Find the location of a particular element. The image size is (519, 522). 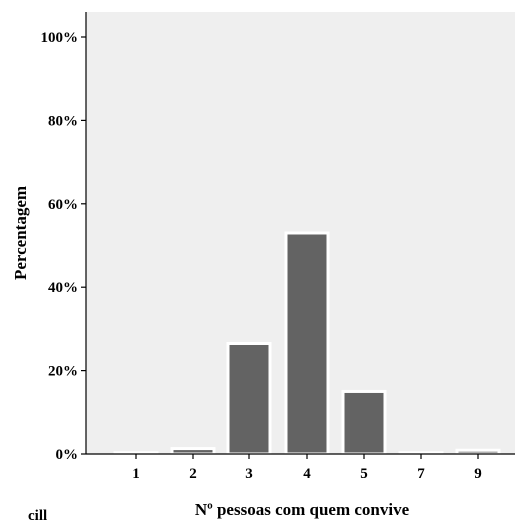

x-tick-label: 4 is located at coordinates (307, 474).